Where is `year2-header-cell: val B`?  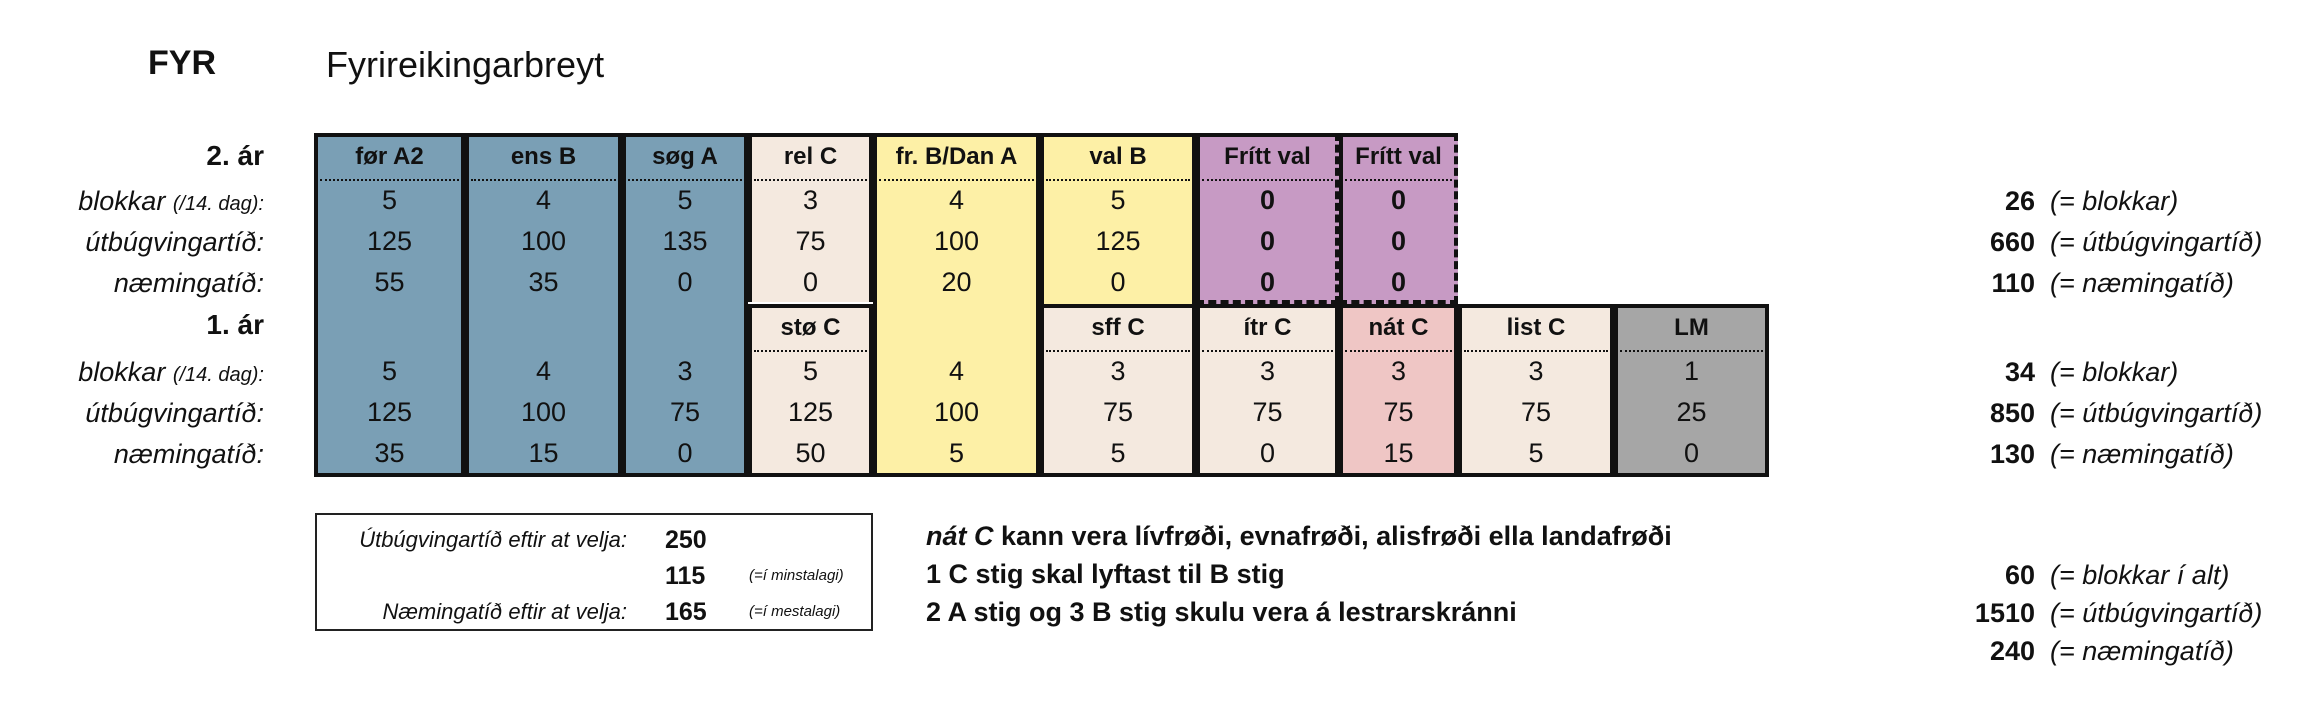
year2-header-cell: val B is located at coordinates (1118, 156).